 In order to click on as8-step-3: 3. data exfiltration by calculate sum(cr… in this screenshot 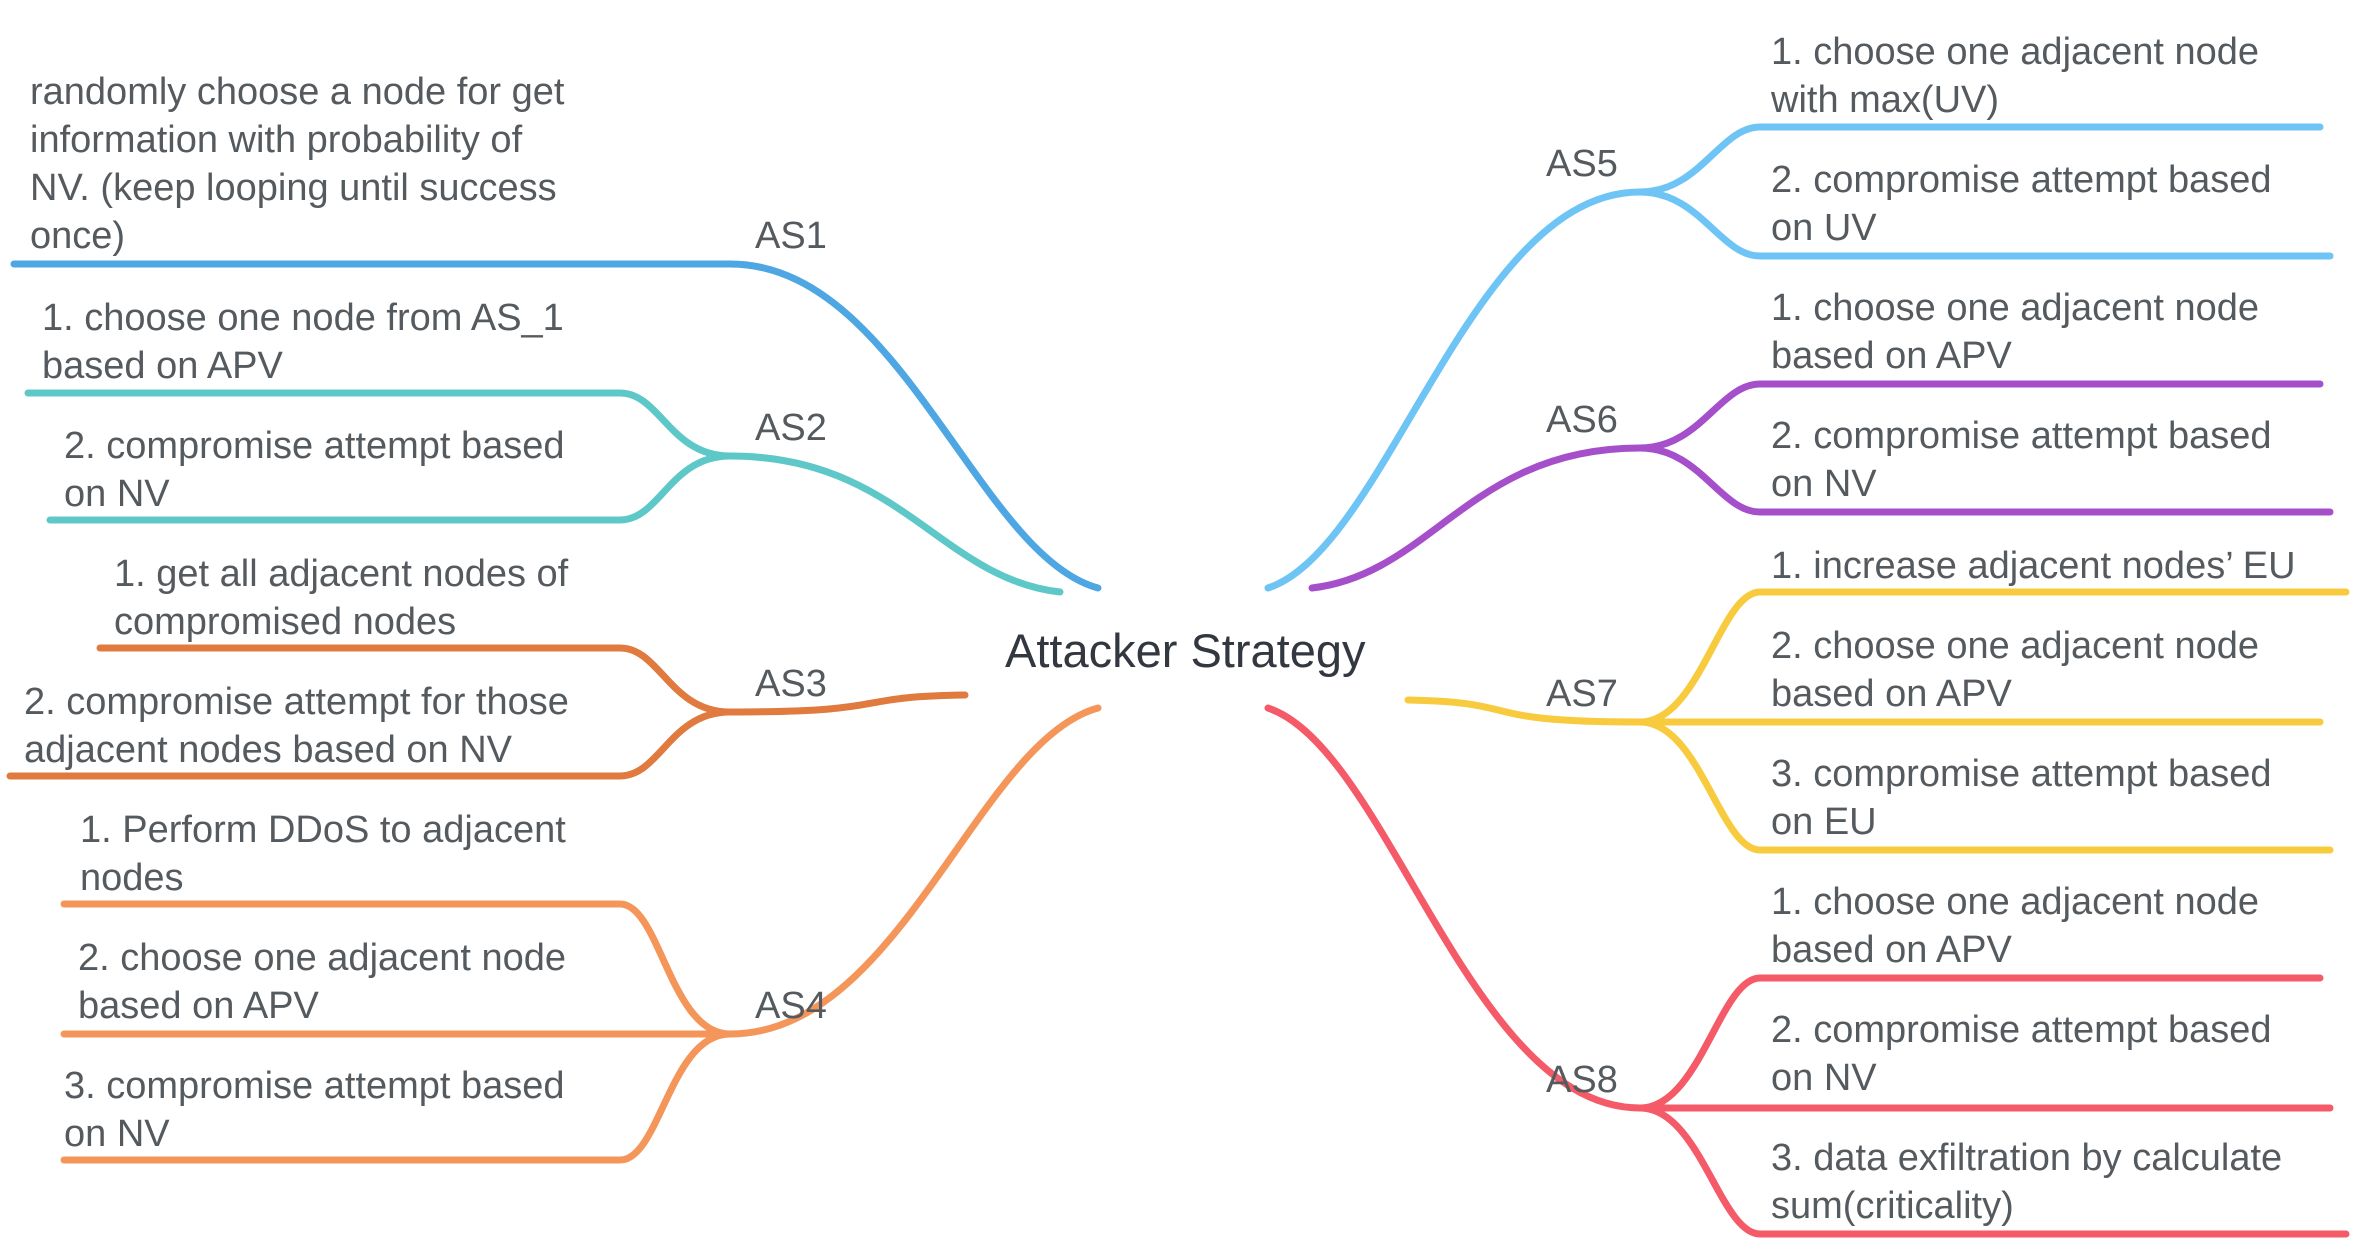, I will do `click(2027, 1182)`.